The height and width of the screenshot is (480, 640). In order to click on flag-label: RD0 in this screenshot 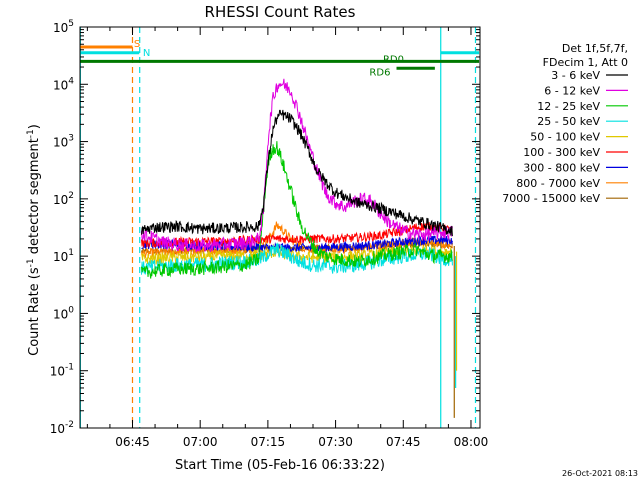, I will do `click(393, 60)`.